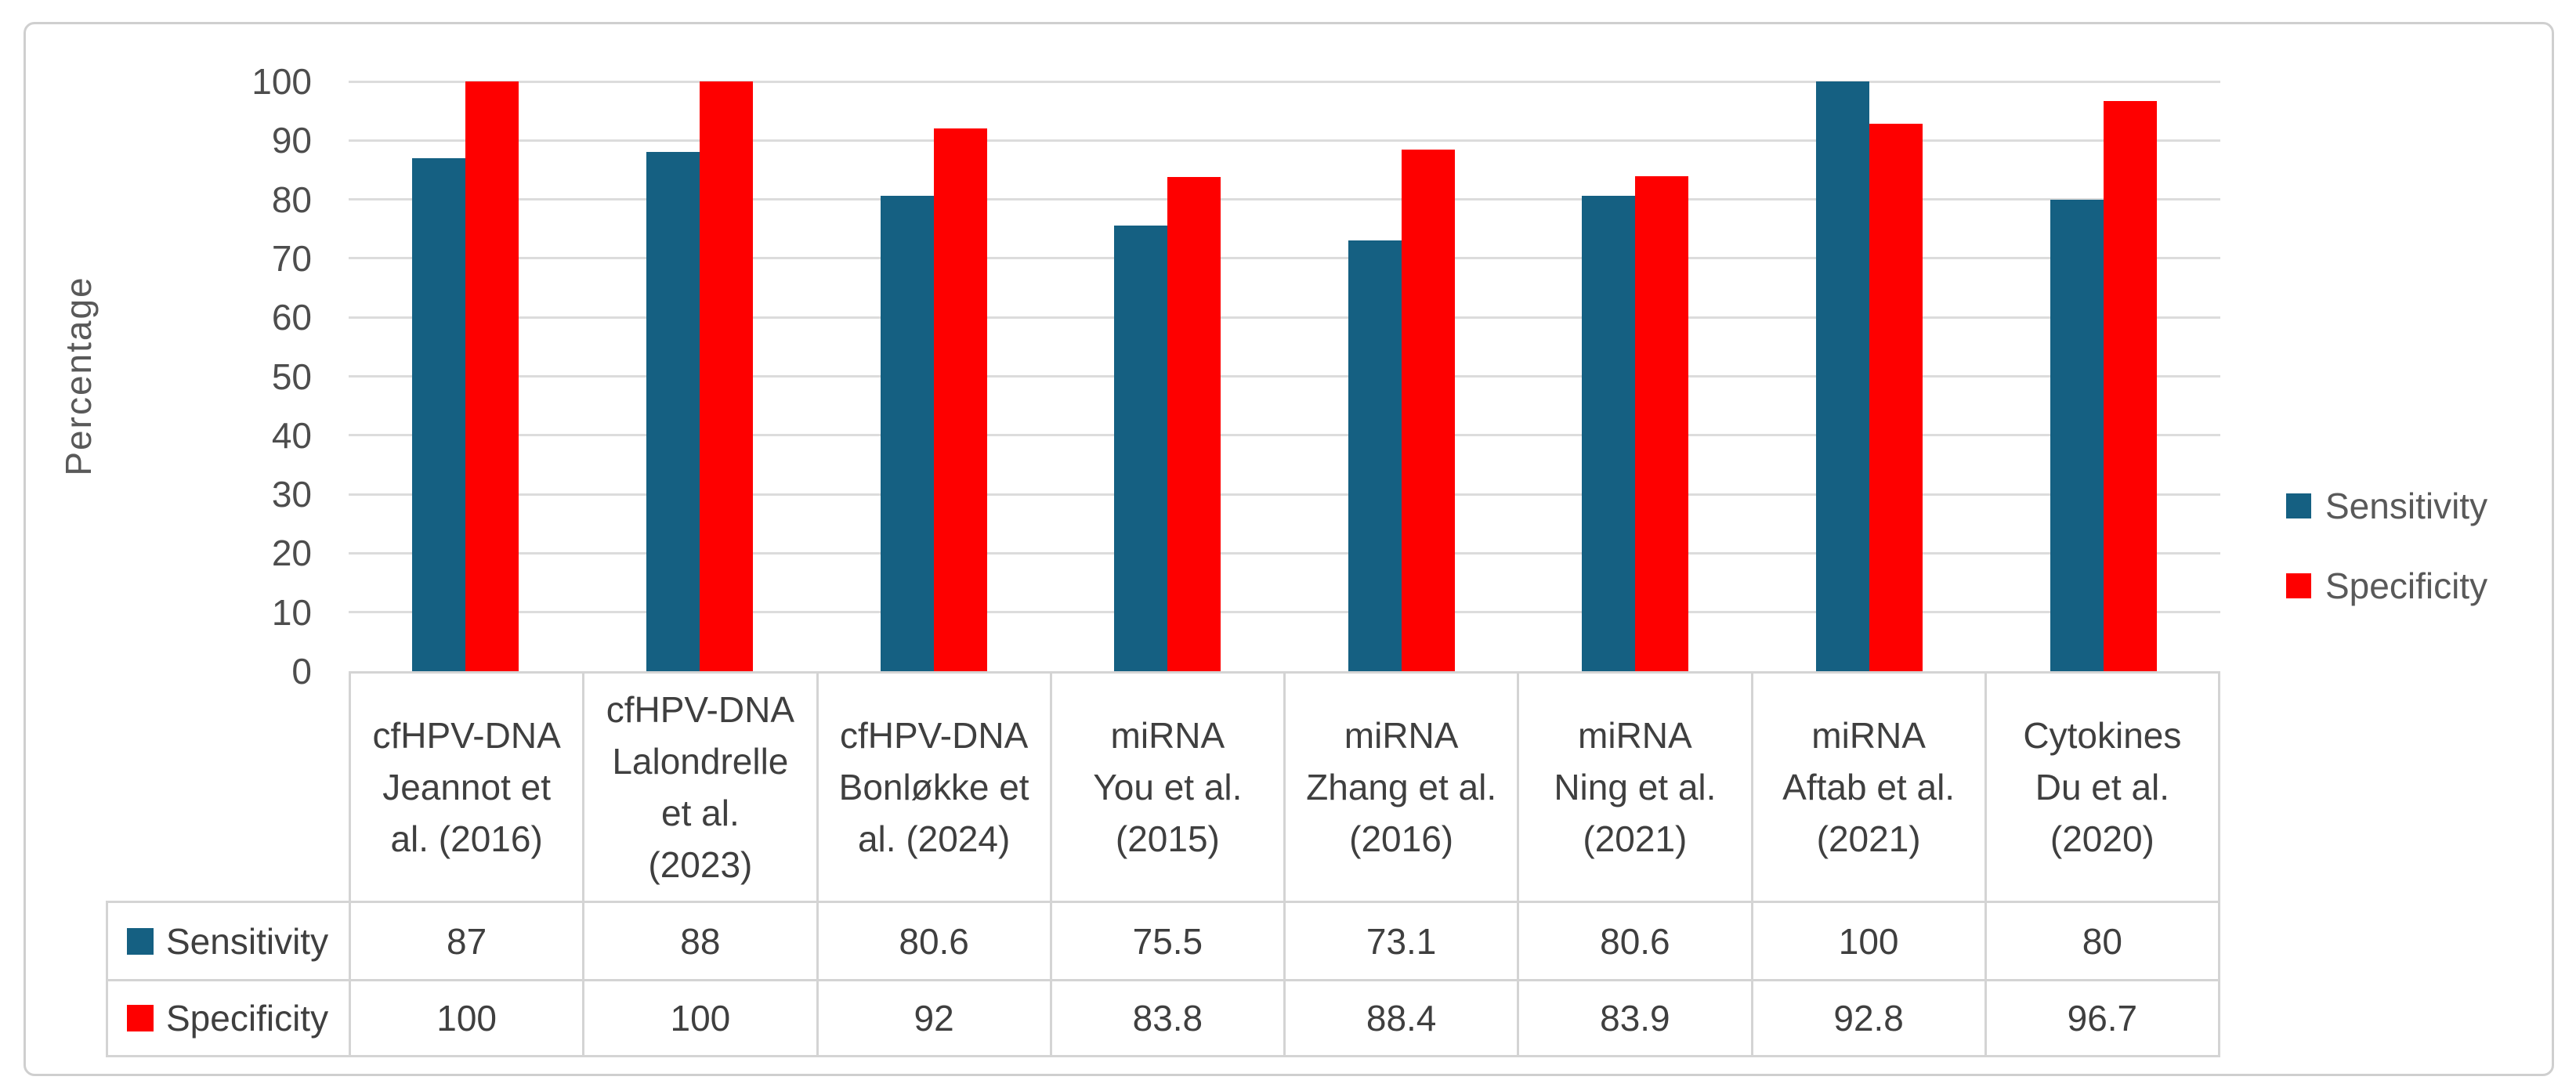 The height and width of the screenshot is (1091, 2576). I want to click on y-axis-title: Percentage, so click(79, 376).